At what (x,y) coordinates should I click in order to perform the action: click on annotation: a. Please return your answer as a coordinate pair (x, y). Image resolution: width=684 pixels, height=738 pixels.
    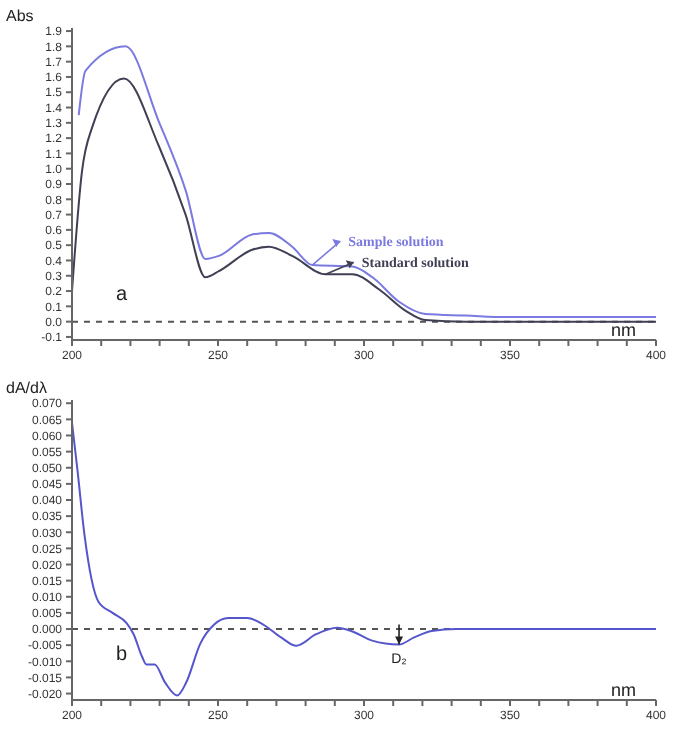
    Looking at the image, I should click on (122, 295).